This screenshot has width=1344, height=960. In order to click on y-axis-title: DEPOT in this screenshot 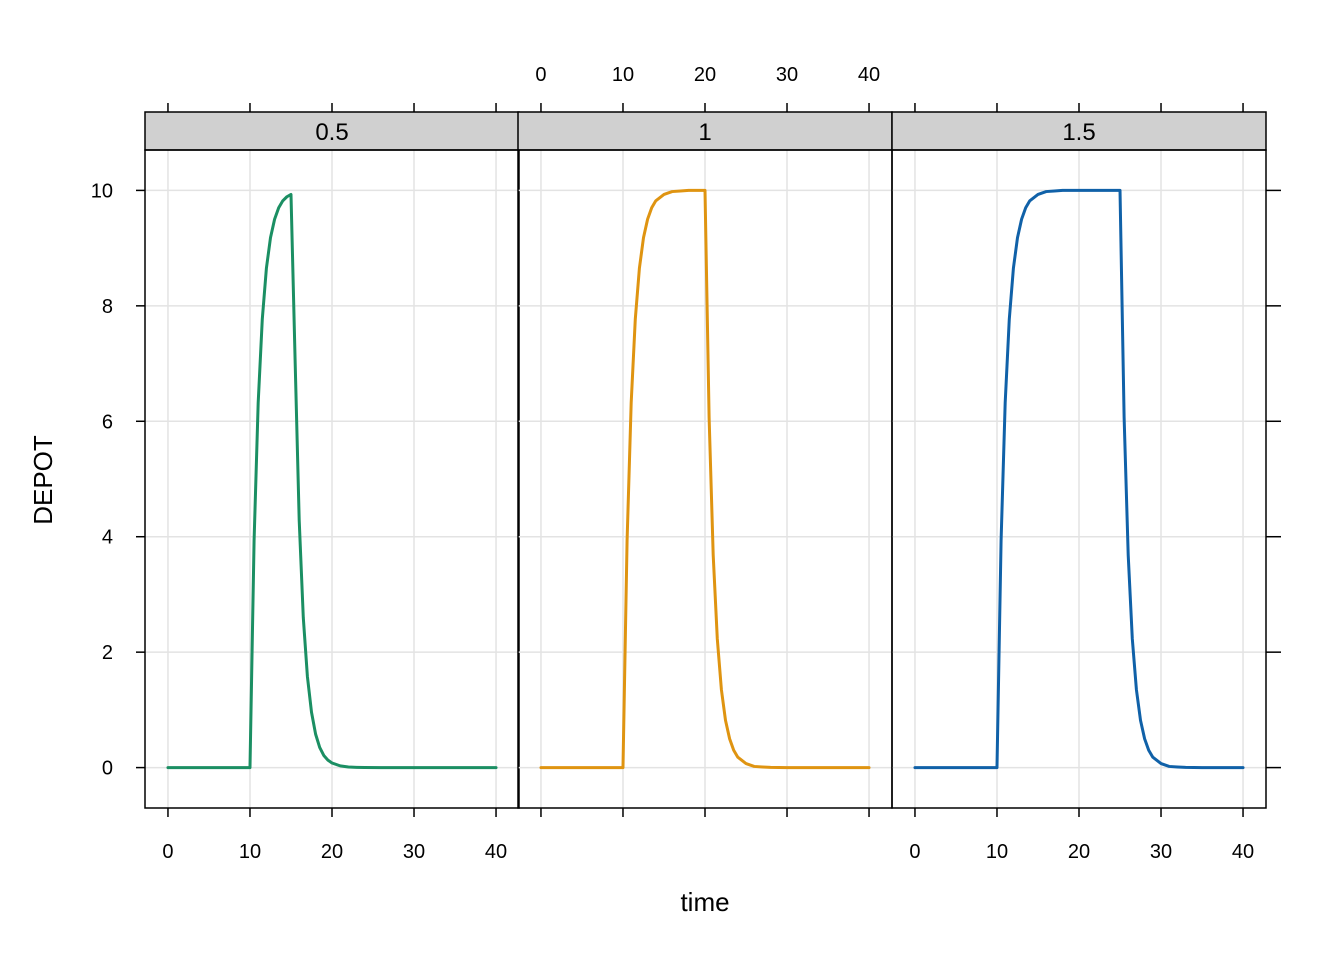, I will do `click(43, 480)`.